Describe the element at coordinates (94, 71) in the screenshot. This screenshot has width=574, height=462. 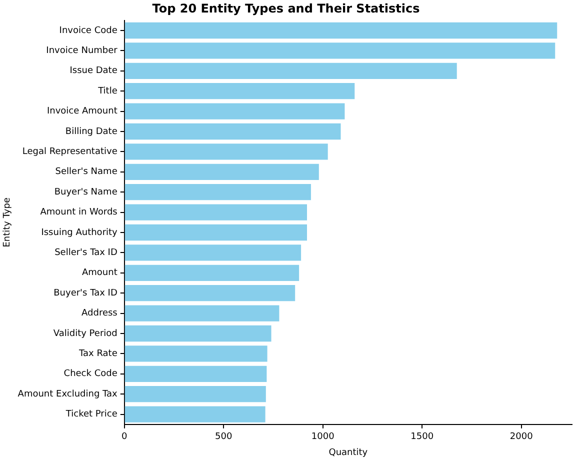
I see `y-tick-label: Issue Date` at that location.